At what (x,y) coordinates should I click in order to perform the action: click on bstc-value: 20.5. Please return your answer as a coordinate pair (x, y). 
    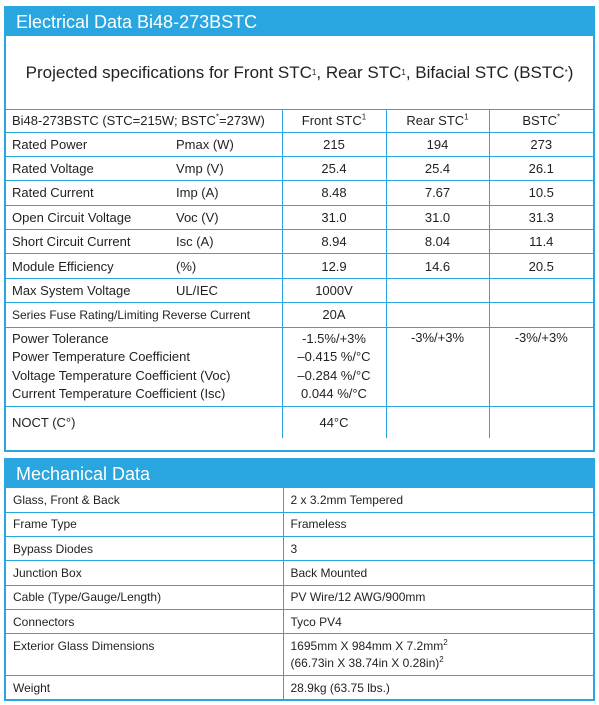
    Looking at the image, I should click on (540, 266).